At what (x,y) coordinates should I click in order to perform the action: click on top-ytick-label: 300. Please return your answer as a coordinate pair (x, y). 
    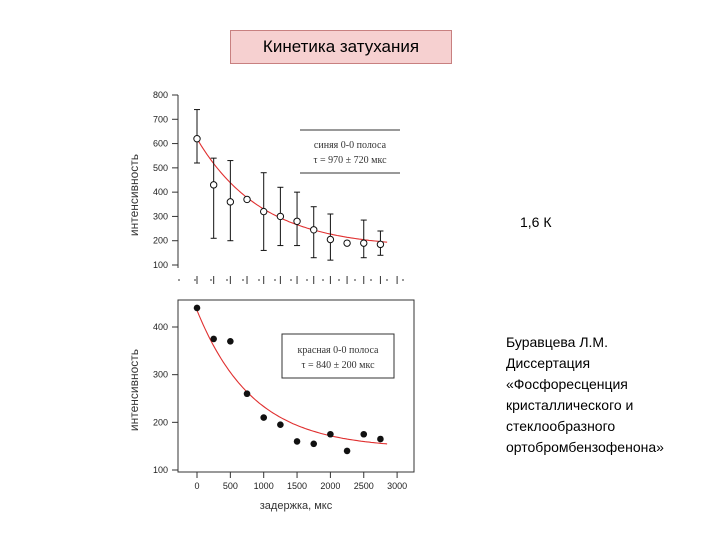
    Looking at the image, I should click on (160, 216).